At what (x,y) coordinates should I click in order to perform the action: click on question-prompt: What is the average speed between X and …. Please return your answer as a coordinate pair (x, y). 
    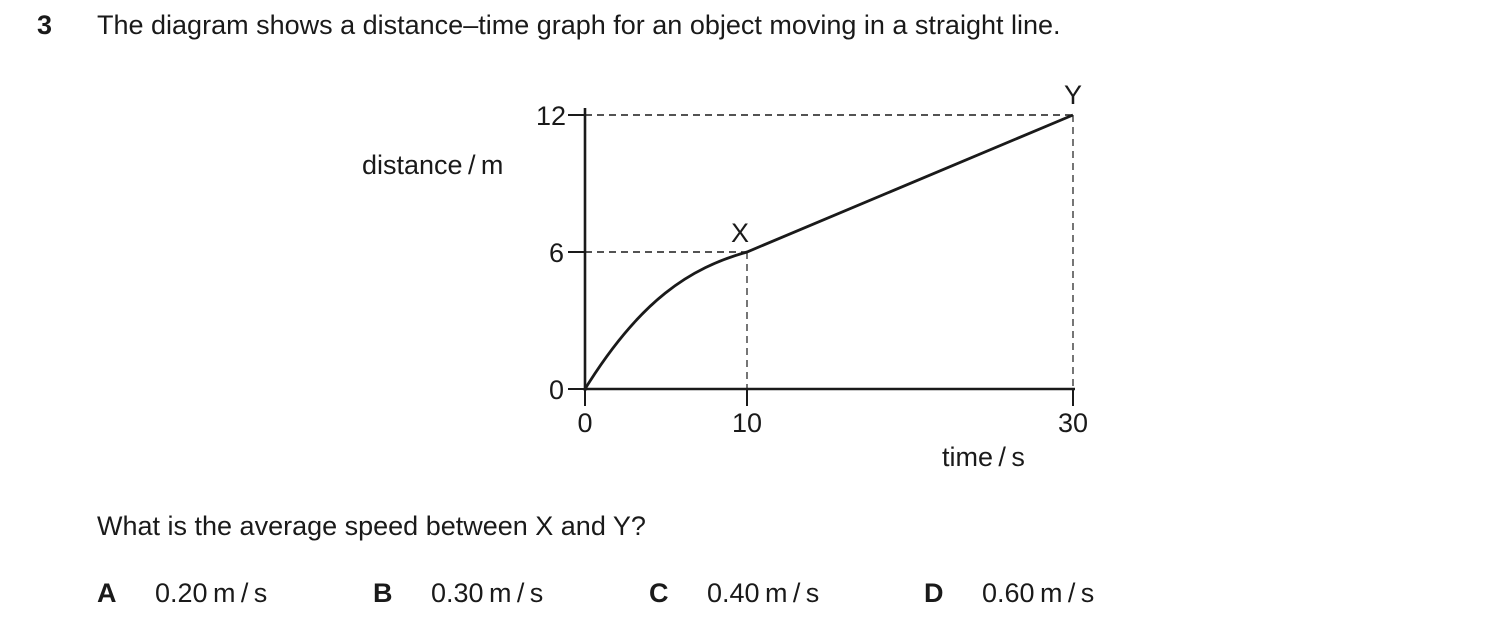
    Looking at the image, I should click on (371, 526).